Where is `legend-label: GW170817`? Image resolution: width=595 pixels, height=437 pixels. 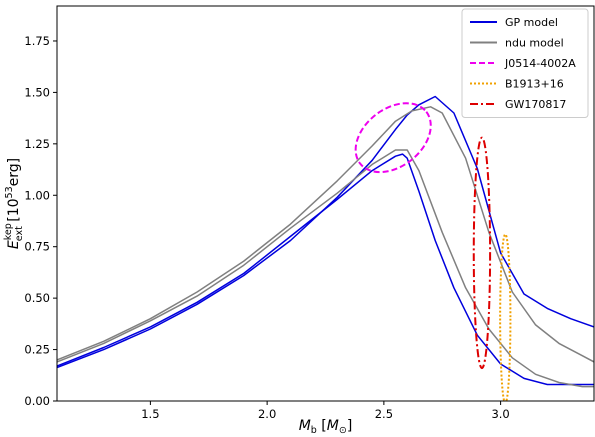 legend-label: GW170817 is located at coordinates (535, 104).